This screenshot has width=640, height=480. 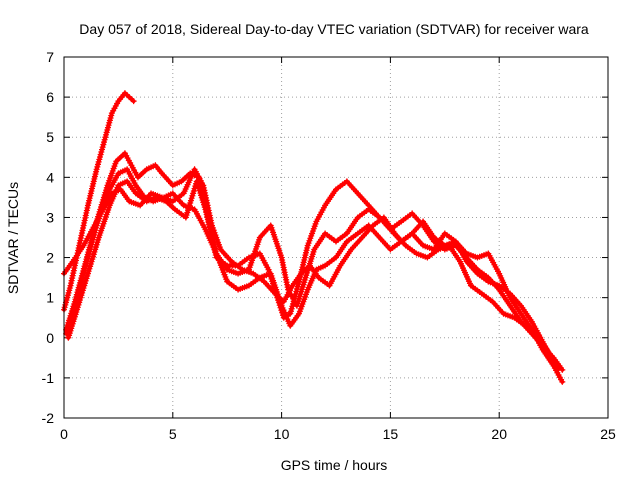 What do you see at coordinates (282, 434) in the screenshot?
I see `x-tick-label: 10` at bounding box center [282, 434].